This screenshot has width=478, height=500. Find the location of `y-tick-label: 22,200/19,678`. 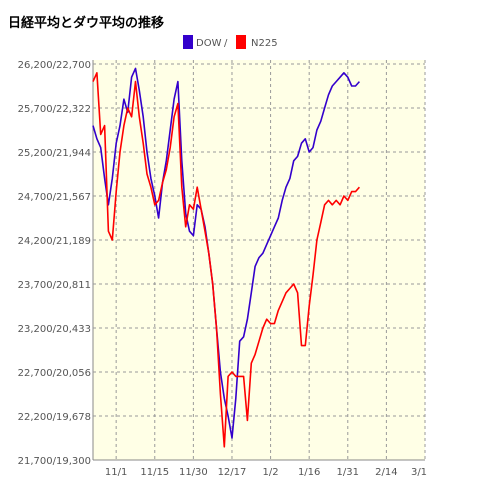

y-tick-label: 22,200/19,678 is located at coordinates (54, 417).